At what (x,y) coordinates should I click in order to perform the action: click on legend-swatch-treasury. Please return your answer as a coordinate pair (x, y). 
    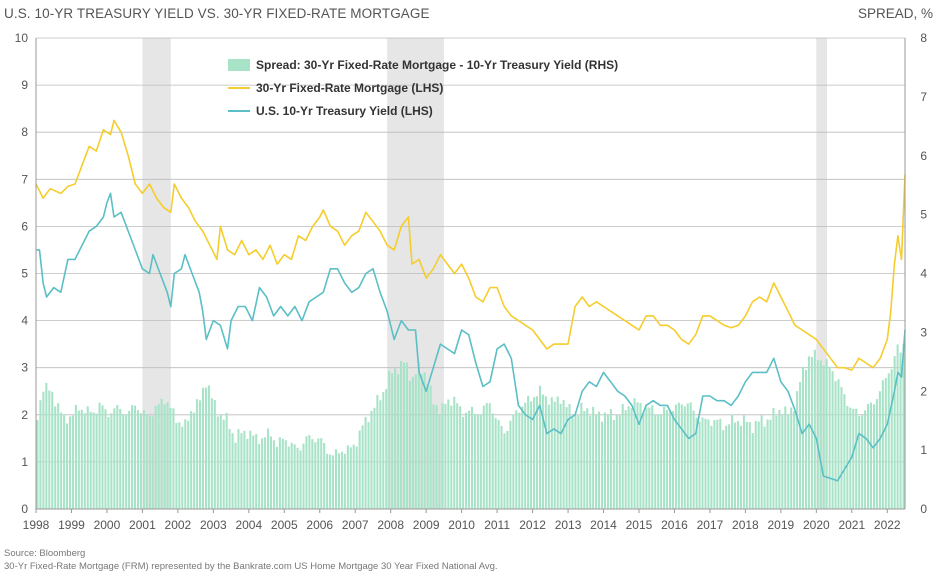
    Looking at the image, I should click on (239, 111).